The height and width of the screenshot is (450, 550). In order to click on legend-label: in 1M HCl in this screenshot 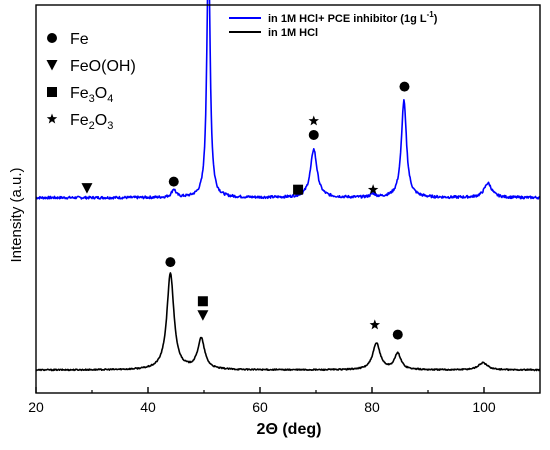, I will do `click(293, 33)`.